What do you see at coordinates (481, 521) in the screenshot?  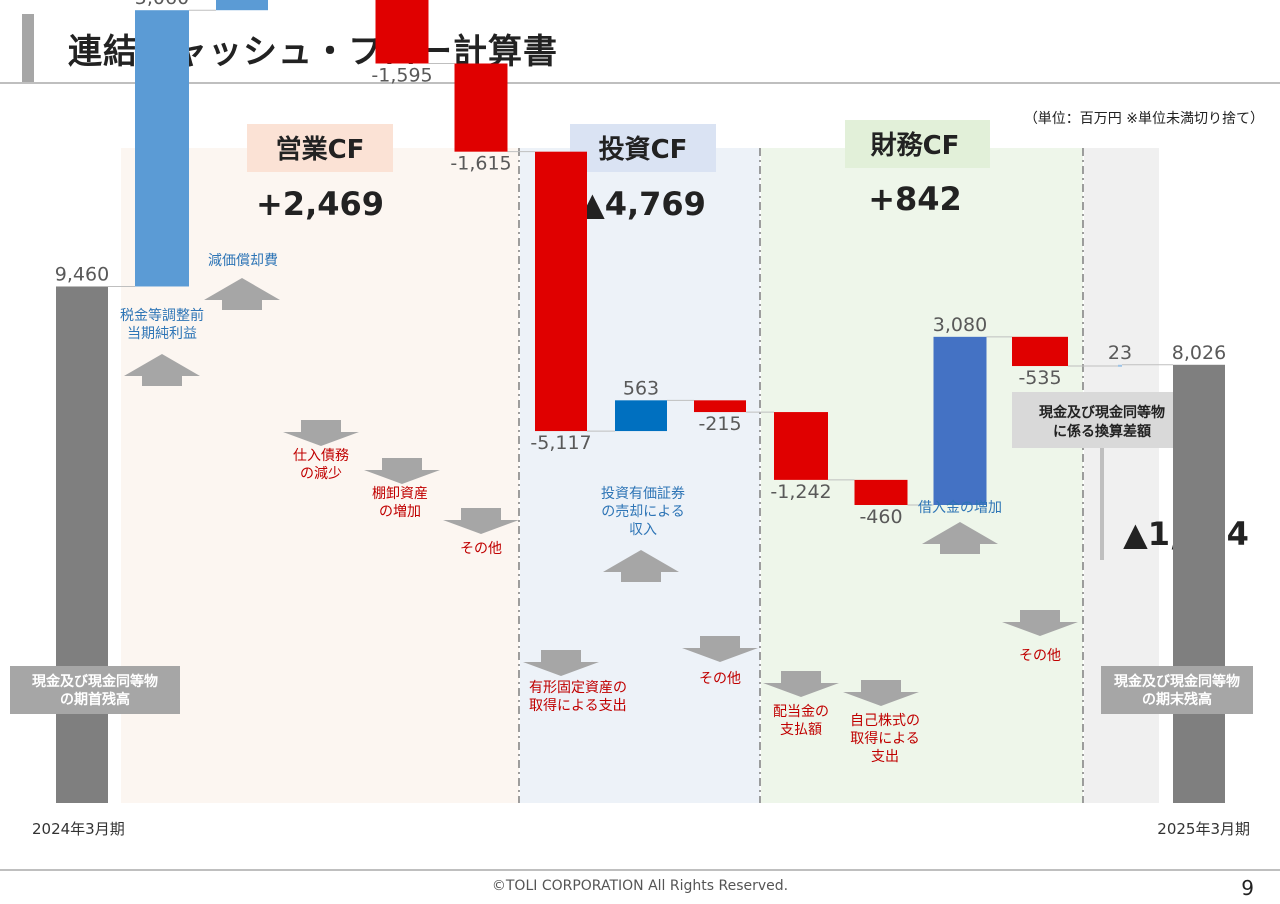 I see `arrow-down-operating-other` at bounding box center [481, 521].